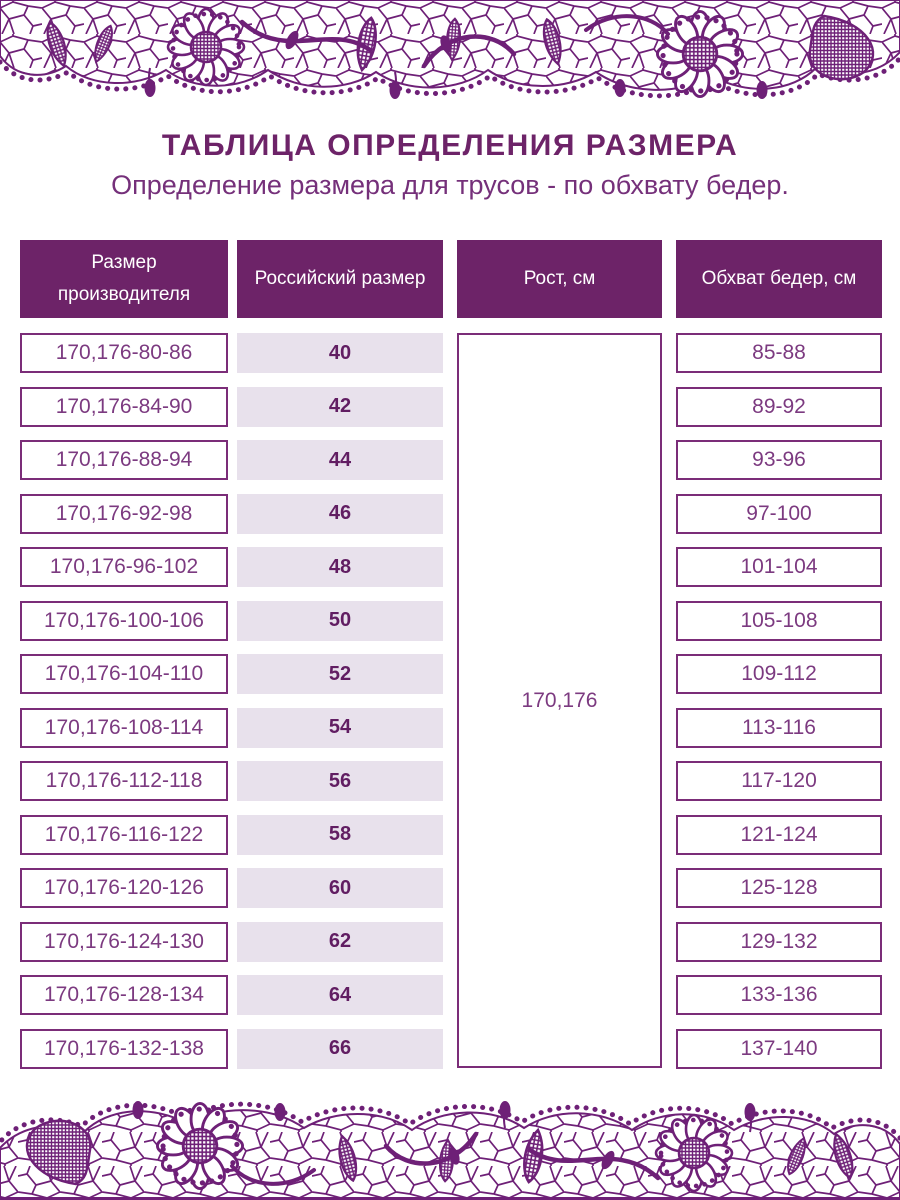 This screenshot has width=900, height=1200. I want to click on column-header-height: Рост, см, so click(559, 279).